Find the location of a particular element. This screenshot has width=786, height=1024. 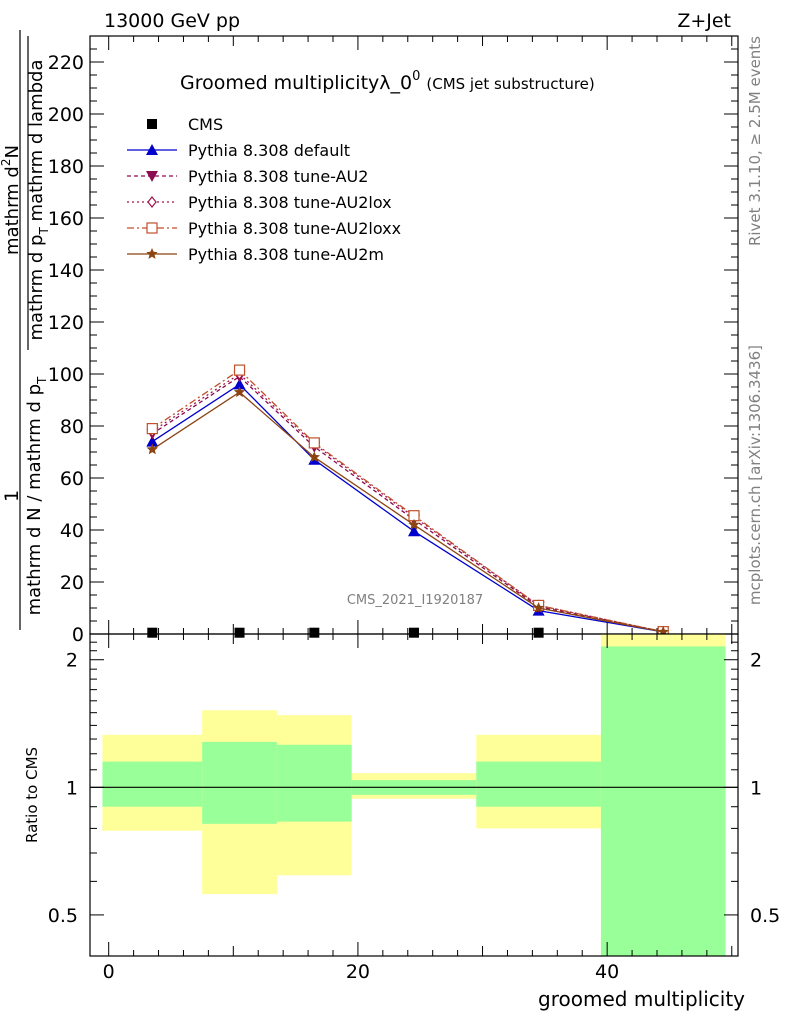

legend-item-3: Pythia 8.308 tune-AU2lox is located at coordinates (259, 202).